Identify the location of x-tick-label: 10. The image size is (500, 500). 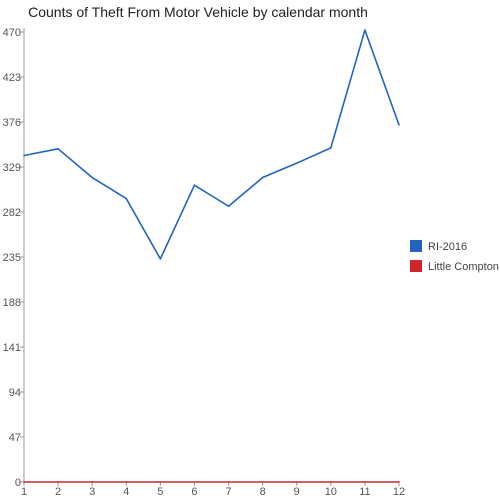
(331, 492).